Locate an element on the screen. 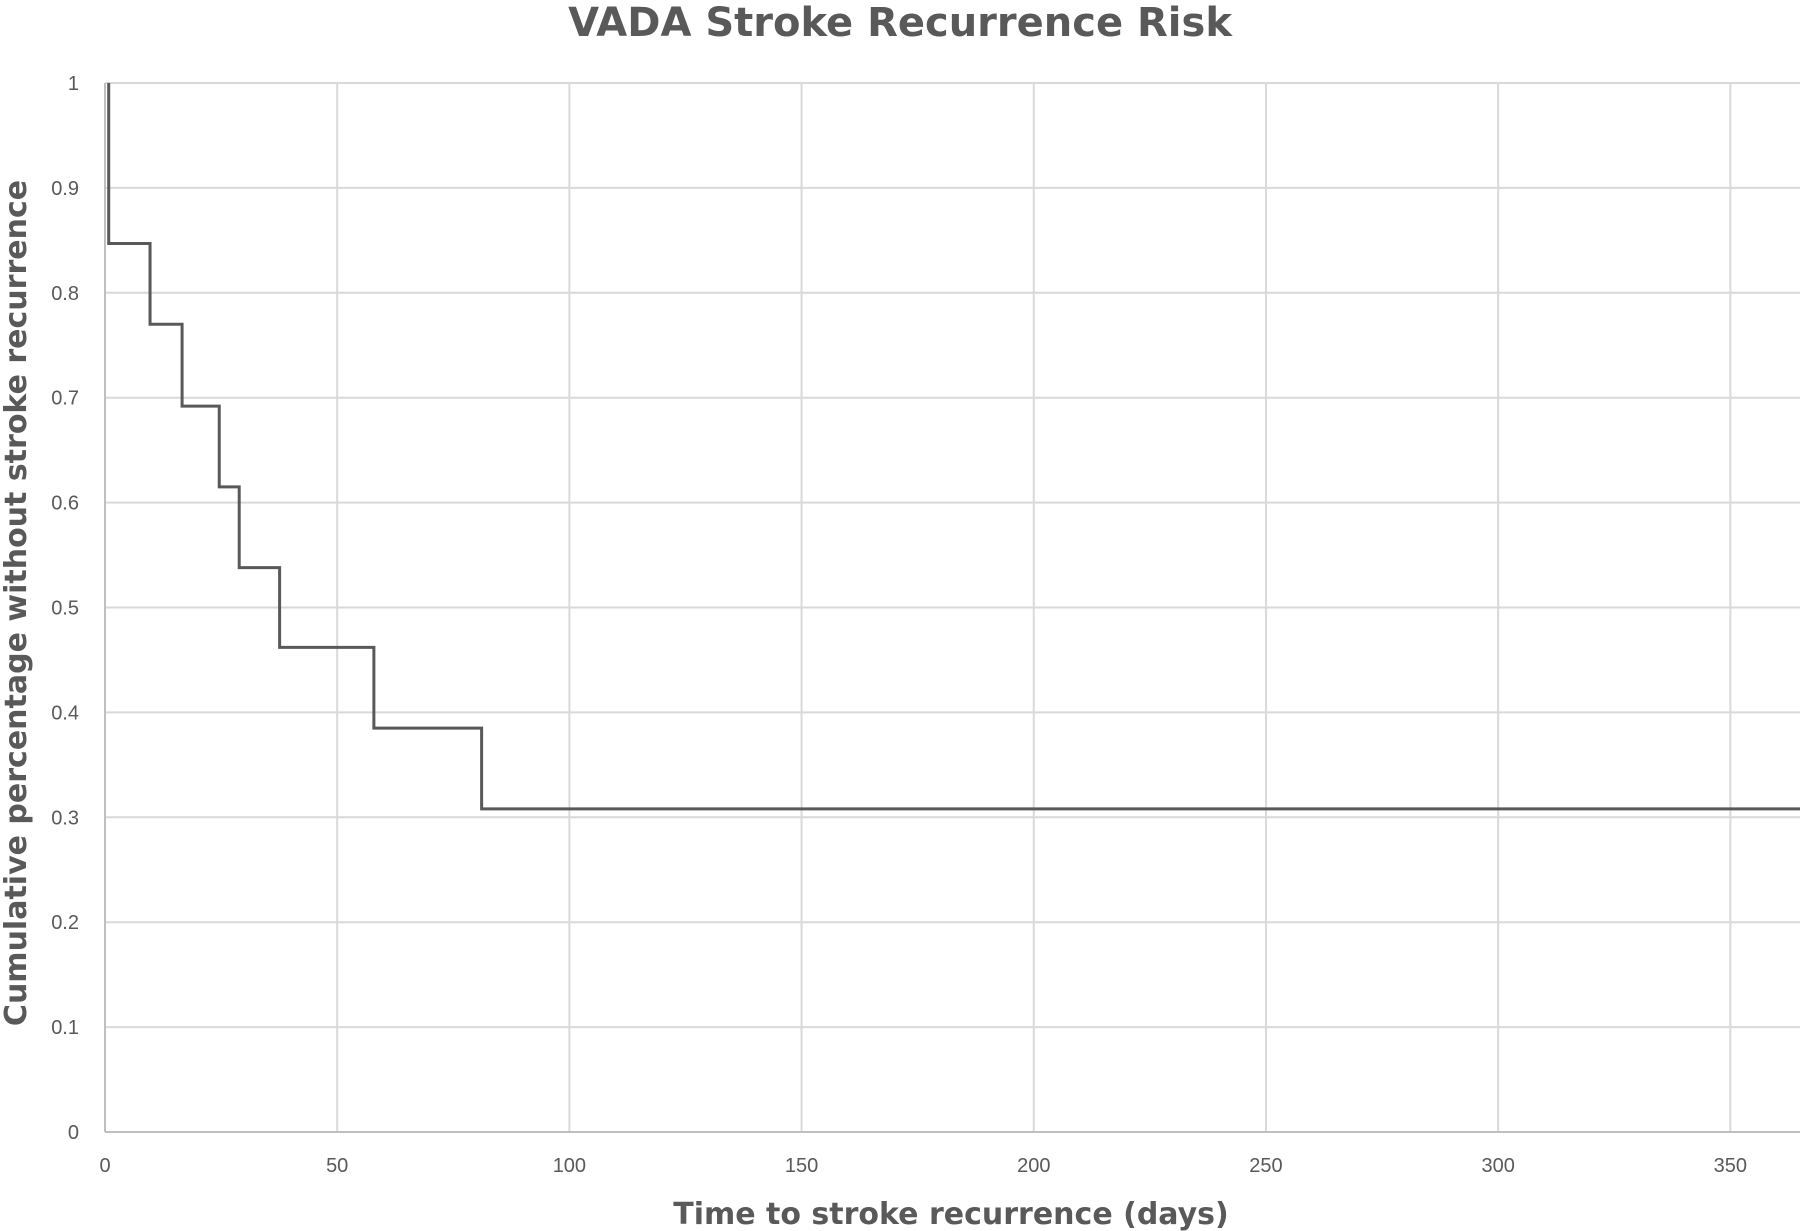  x-tick-label: 0 is located at coordinates (104, 1166).